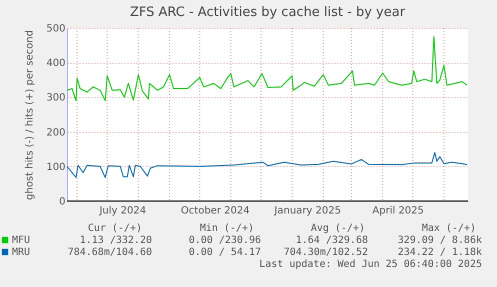 The height and width of the screenshot is (287, 497). I want to click on y-tick-label: 0, so click(62, 202).